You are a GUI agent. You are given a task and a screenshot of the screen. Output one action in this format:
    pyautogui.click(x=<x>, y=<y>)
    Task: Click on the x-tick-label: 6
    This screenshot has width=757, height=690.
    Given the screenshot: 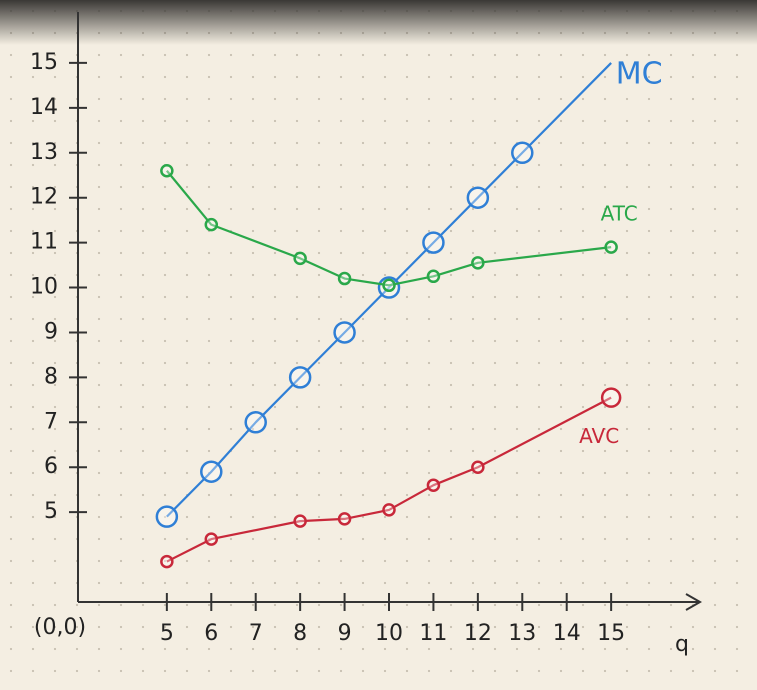 What is the action you would take?
    pyautogui.click(x=211, y=633)
    